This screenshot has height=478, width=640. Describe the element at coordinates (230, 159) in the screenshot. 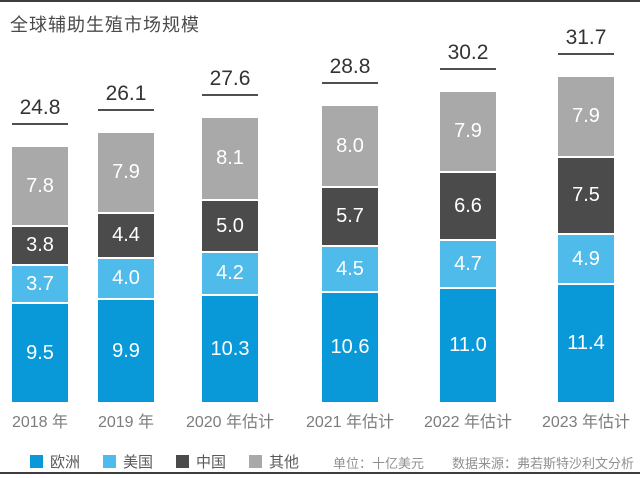

I see `bar-2-segment-other: 8.1` at that location.